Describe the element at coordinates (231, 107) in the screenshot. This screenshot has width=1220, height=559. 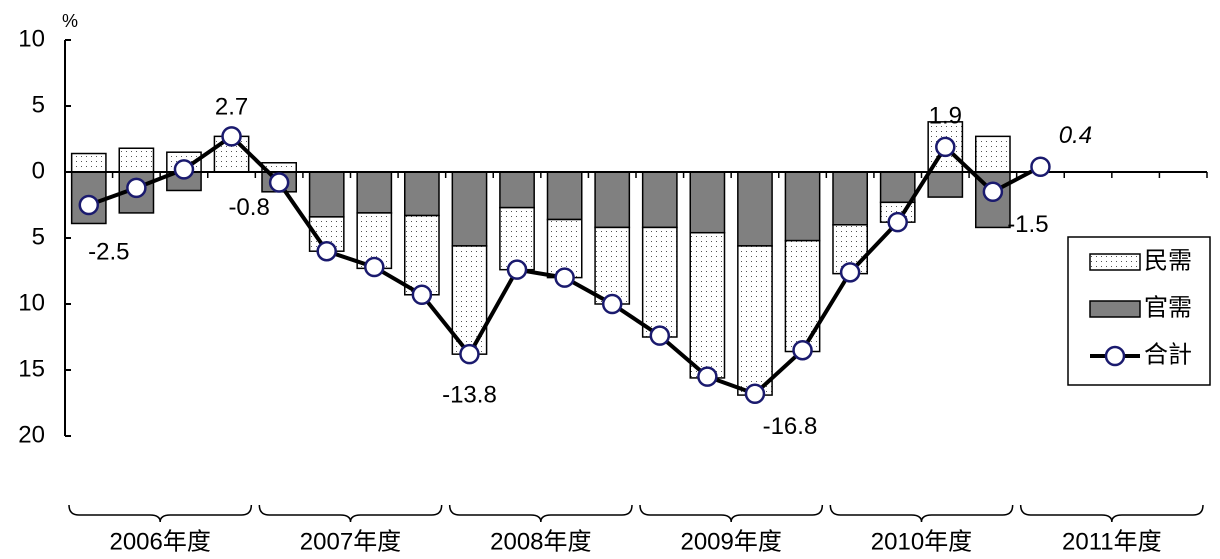
I see `data-label: 2.7` at that location.